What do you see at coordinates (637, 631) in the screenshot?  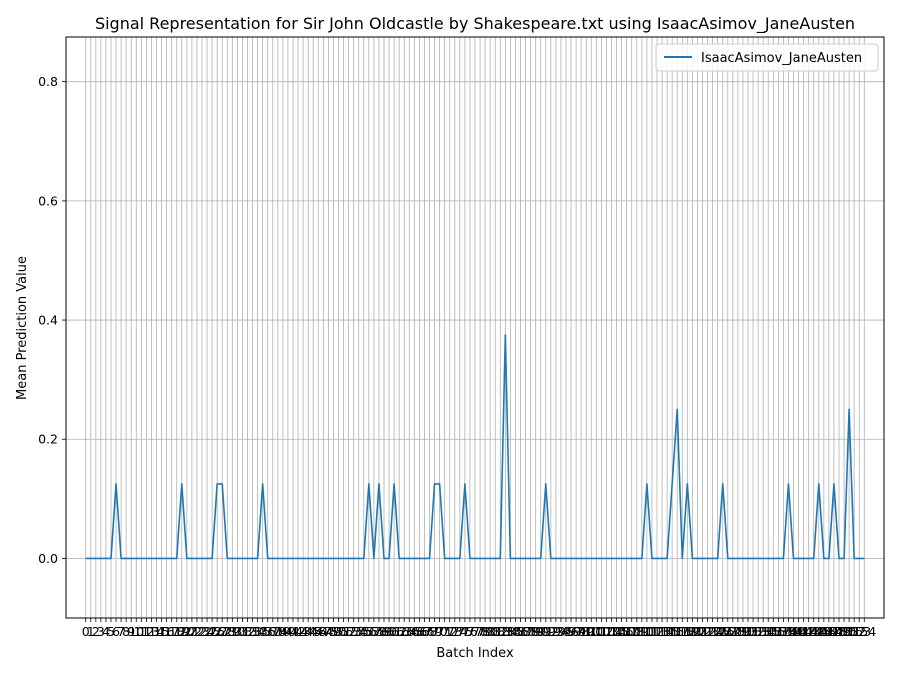 I see `x-tick-label: 109` at bounding box center [637, 631].